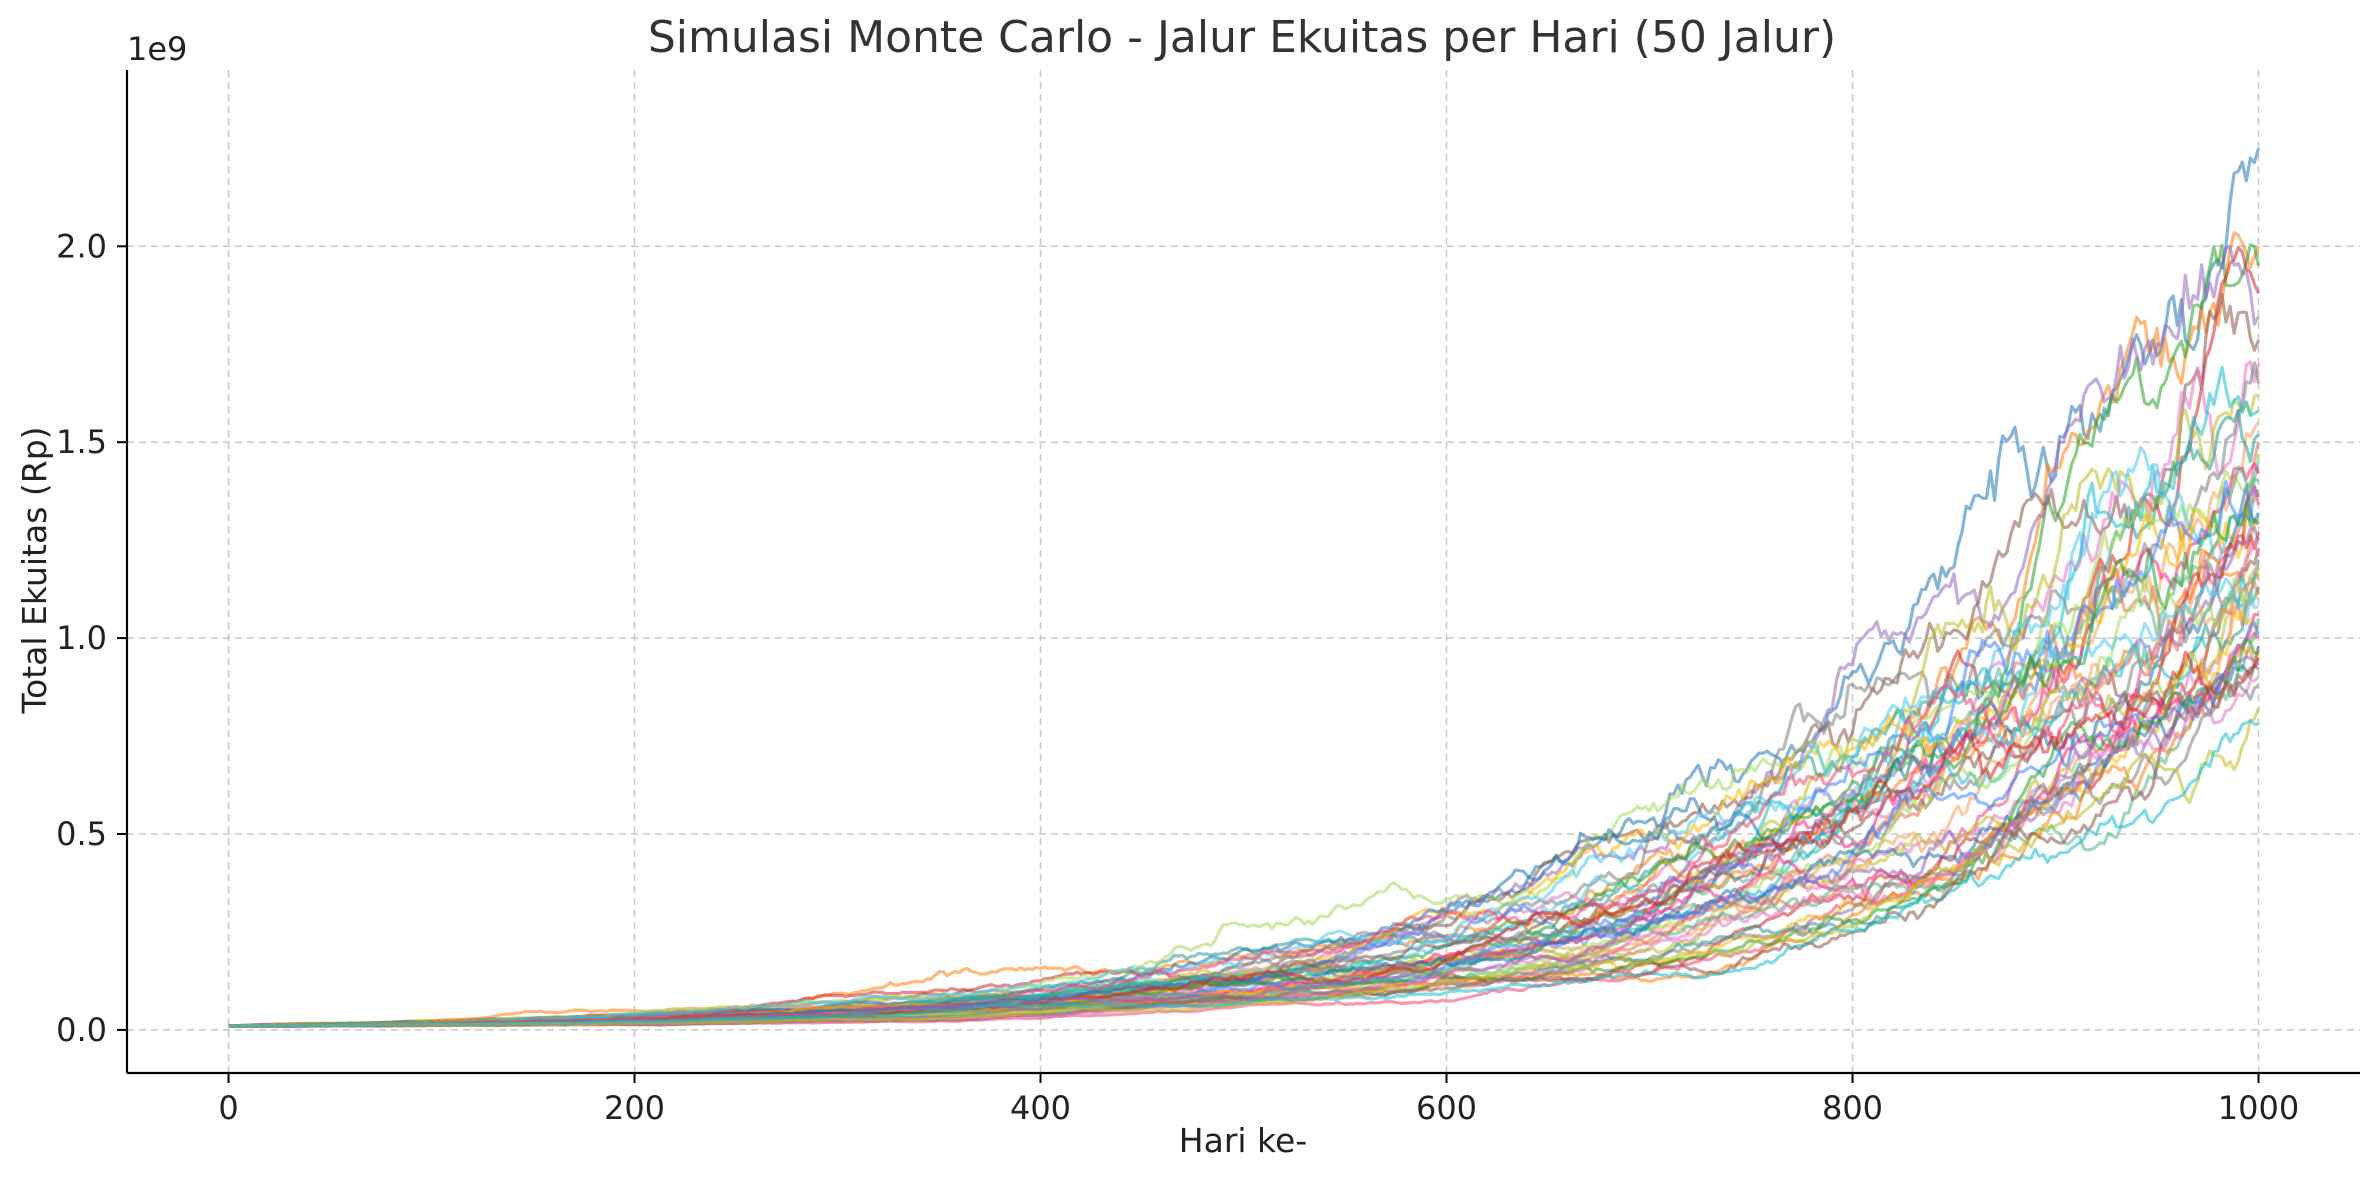  I want to click on x-tick-label: 200, so click(634, 1108).